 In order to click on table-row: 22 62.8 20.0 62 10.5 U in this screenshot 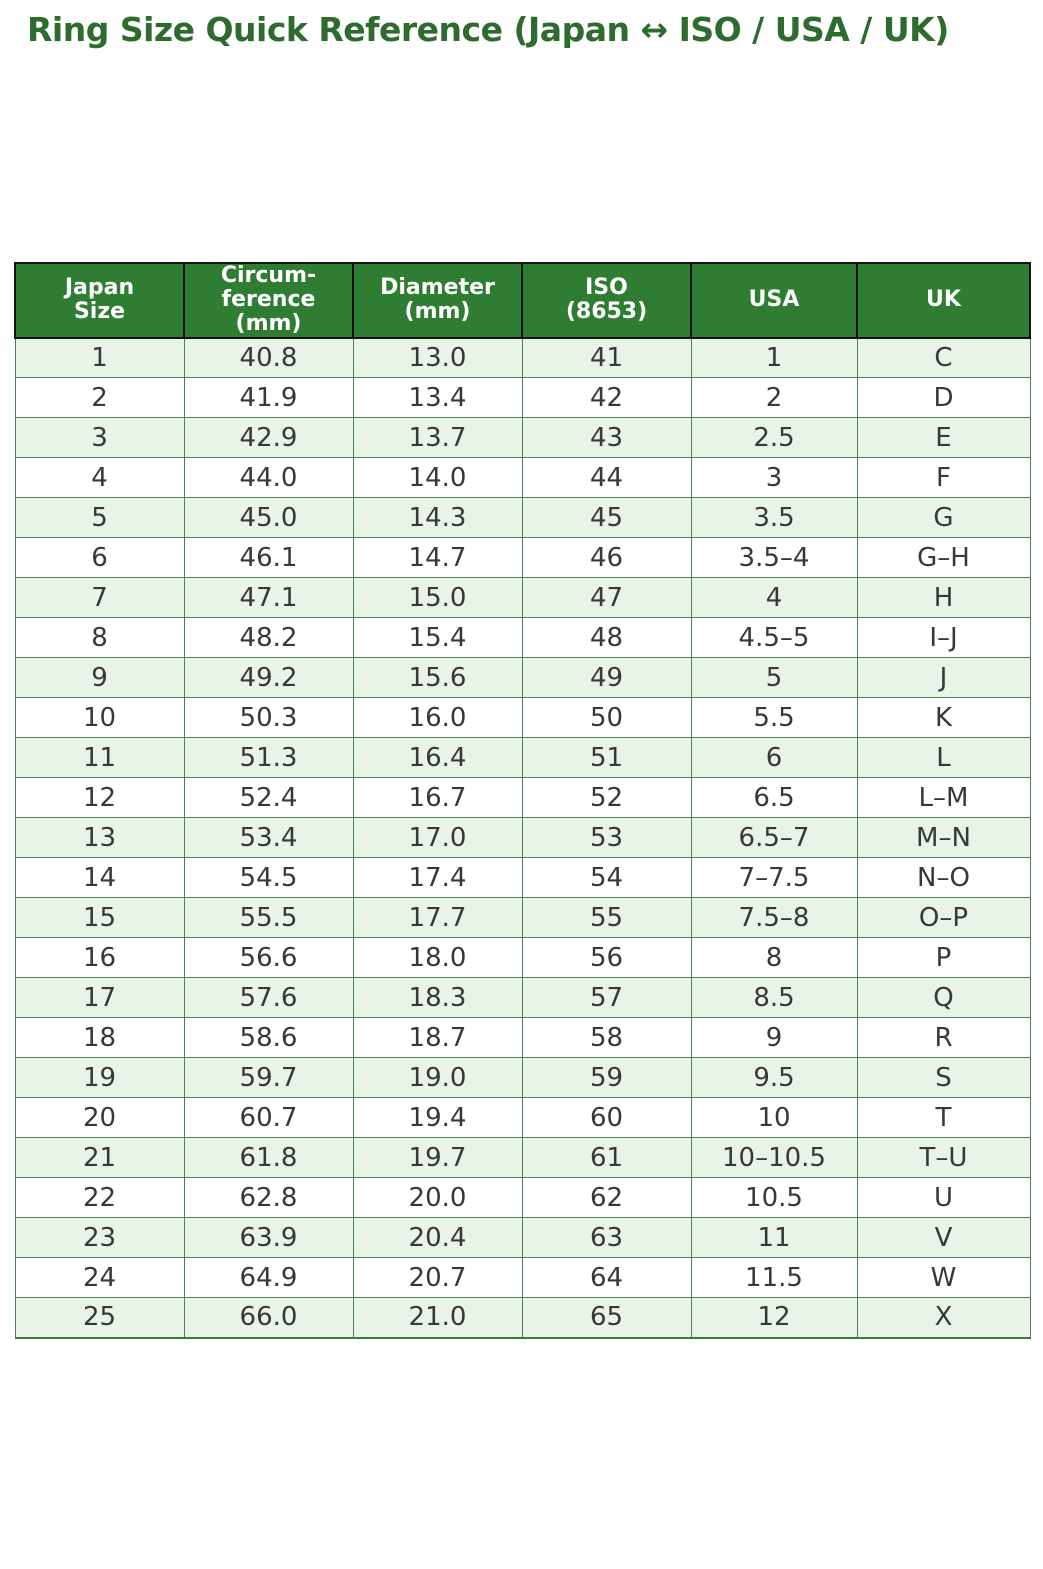, I will do `click(522, 1198)`.